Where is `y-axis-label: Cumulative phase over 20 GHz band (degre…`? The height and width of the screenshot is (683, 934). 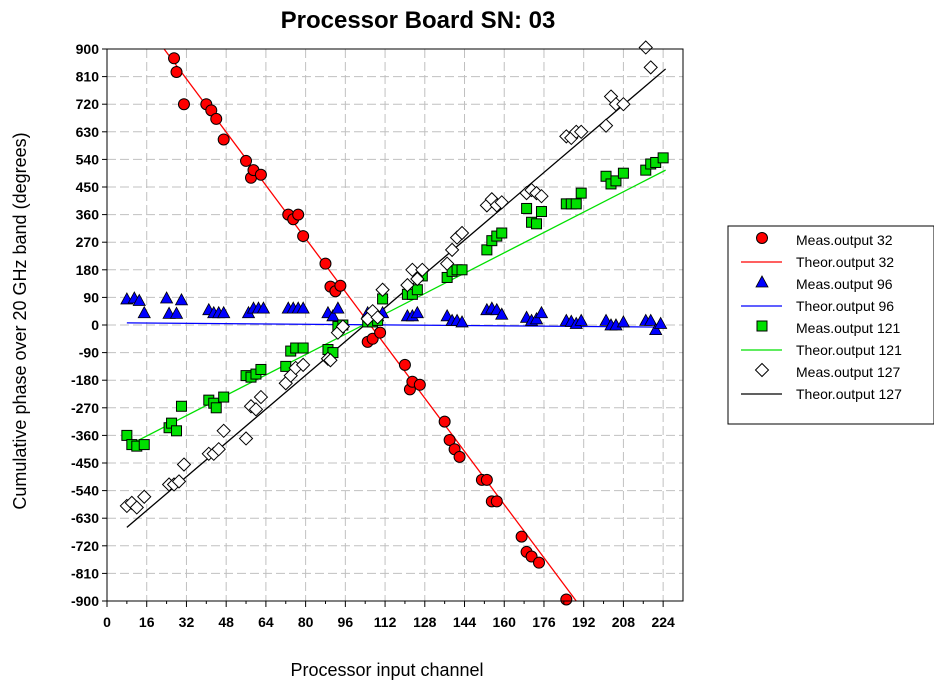 y-axis-label: Cumulative phase over 20 GHz band (degre… is located at coordinates (20, 320).